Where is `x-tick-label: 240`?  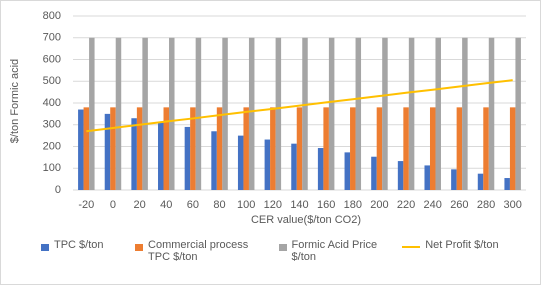 x-tick-label: 240 is located at coordinates (433, 205).